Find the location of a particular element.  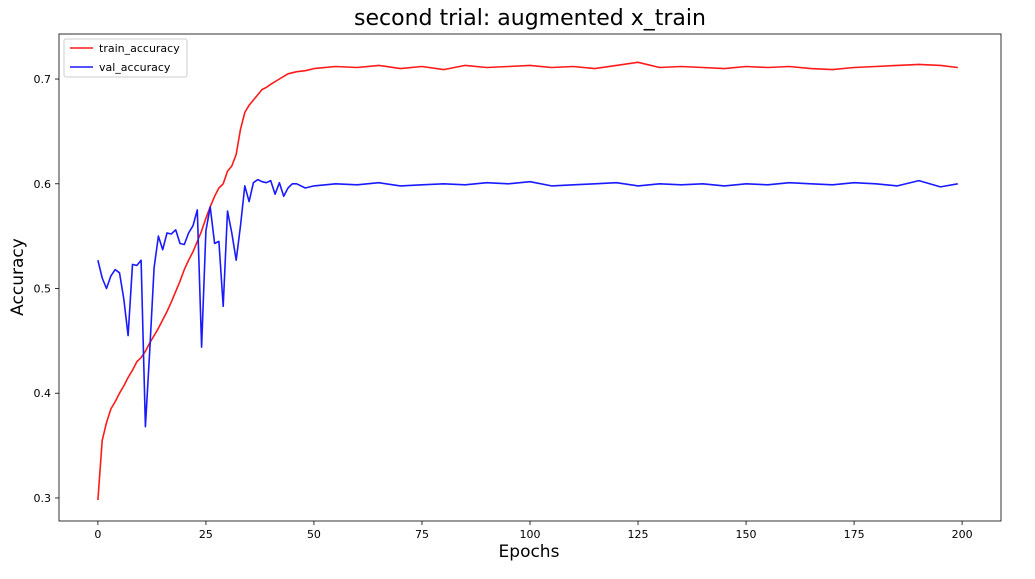

x-axis: 0 25 50 75 100 125 150 175 200 is located at coordinates (533, 531).